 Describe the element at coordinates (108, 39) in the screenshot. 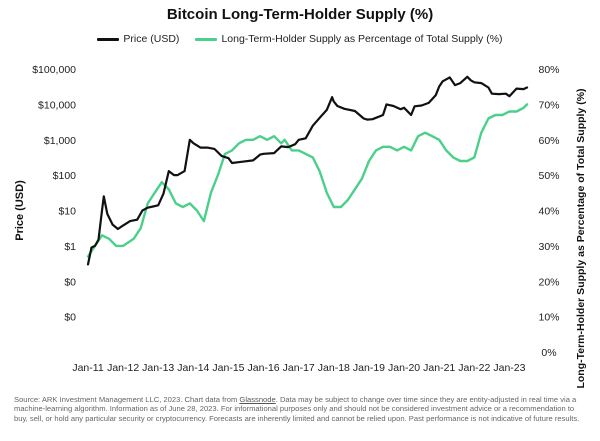

I see `legend-swatch-price` at that location.